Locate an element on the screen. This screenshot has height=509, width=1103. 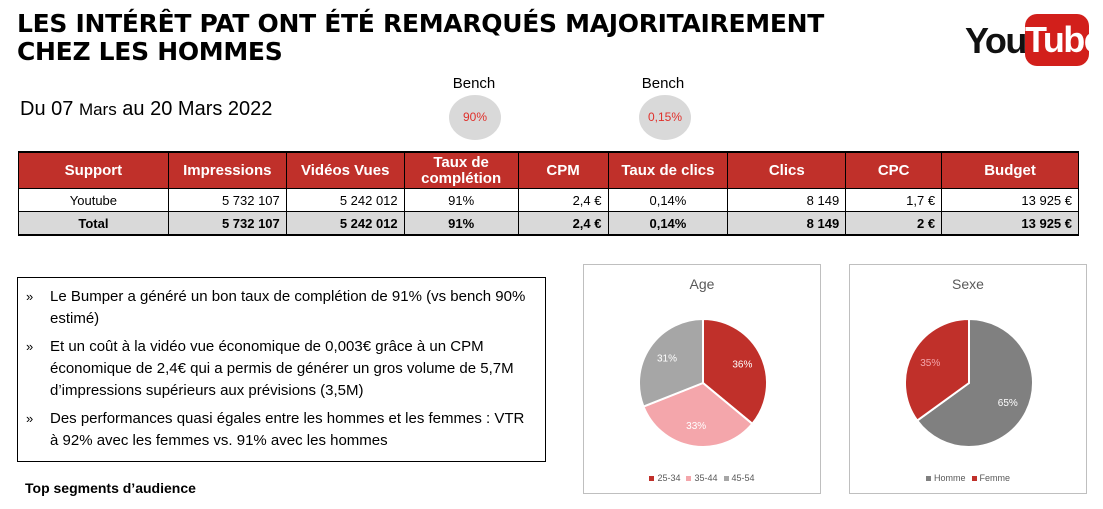
period-mars-start: Mars is located at coordinates (97, 109).